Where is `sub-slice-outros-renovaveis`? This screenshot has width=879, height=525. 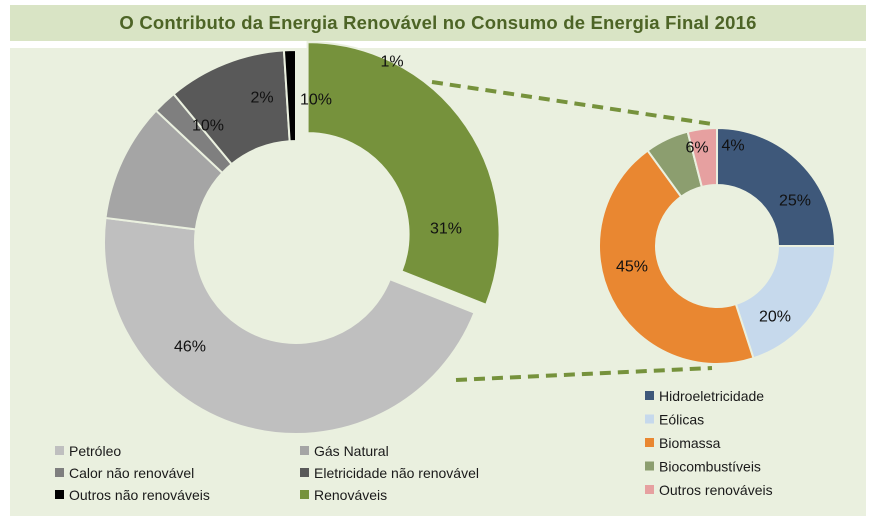
sub-slice-outros-renovaveis is located at coordinates (702, 157).